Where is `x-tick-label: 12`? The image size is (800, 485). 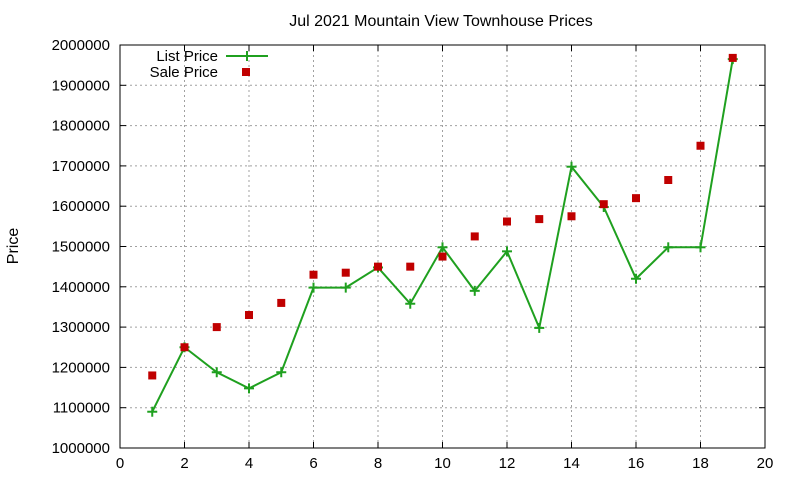 x-tick-label: 12 is located at coordinates (507, 463).